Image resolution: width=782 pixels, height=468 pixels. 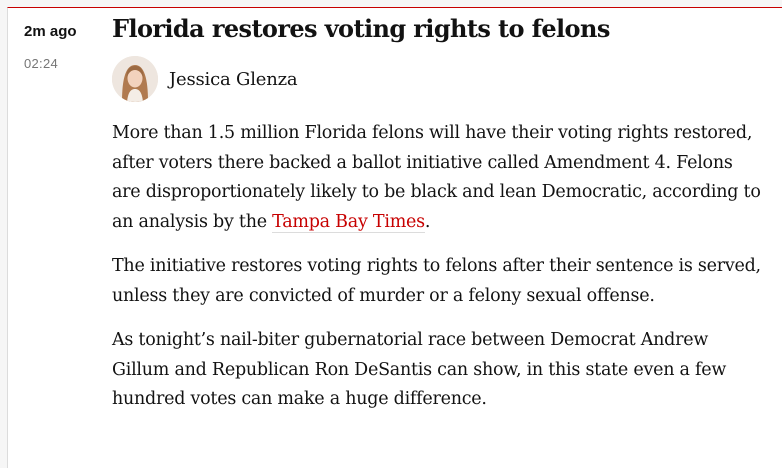 I want to click on author-photo-icon, so click(x=135, y=79).